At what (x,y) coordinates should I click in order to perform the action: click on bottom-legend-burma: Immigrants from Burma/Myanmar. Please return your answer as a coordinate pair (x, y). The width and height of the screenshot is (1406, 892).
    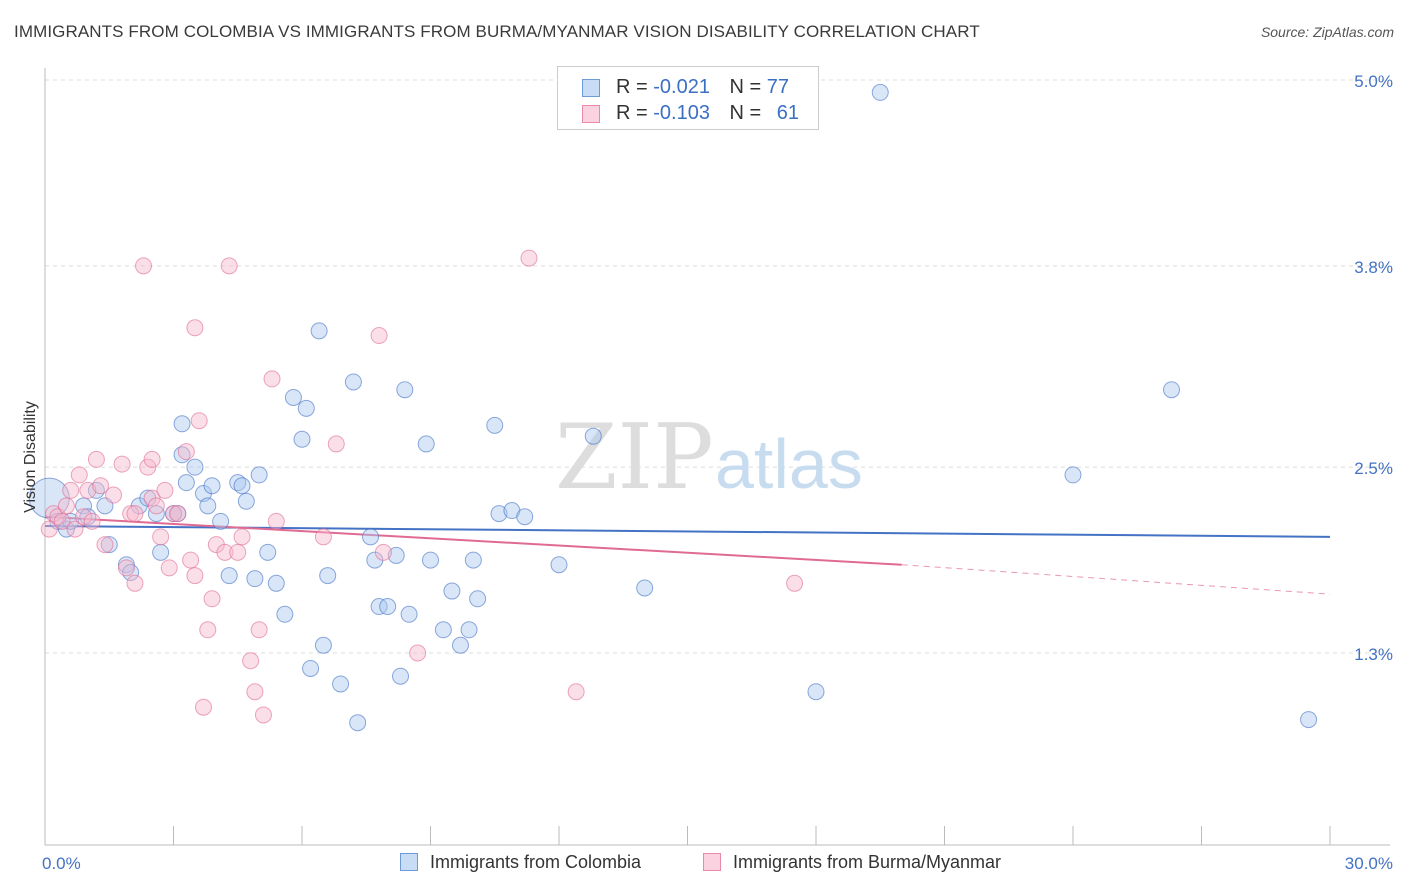
    Looking at the image, I should click on (852, 862).